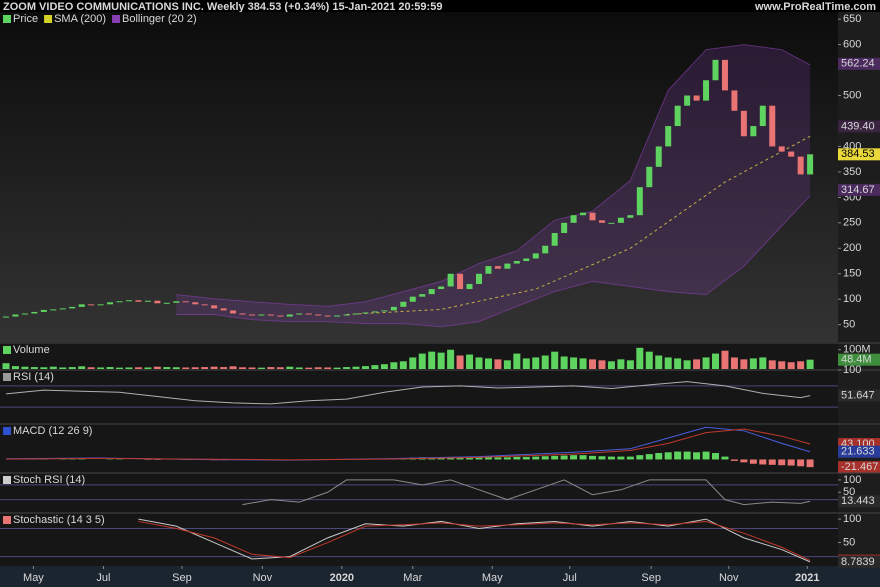  Describe the element at coordinates (849, 542) in the screenshot. I see `y-tick-label: 50` at that location.